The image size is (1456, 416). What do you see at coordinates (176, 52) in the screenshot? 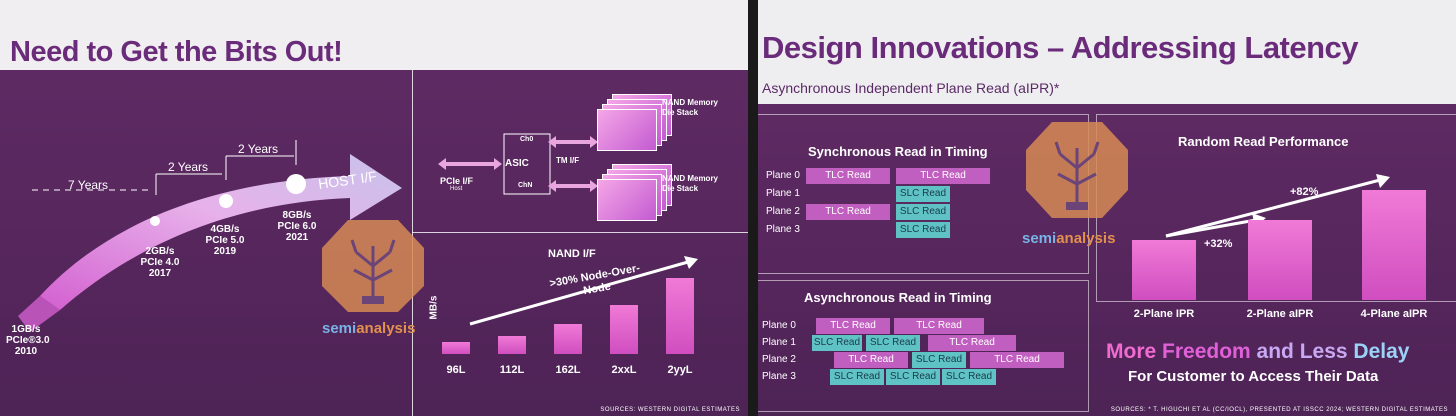
I see `left-slide-title: Need to Get the Bits Out!` at bounding box center [176, 52].